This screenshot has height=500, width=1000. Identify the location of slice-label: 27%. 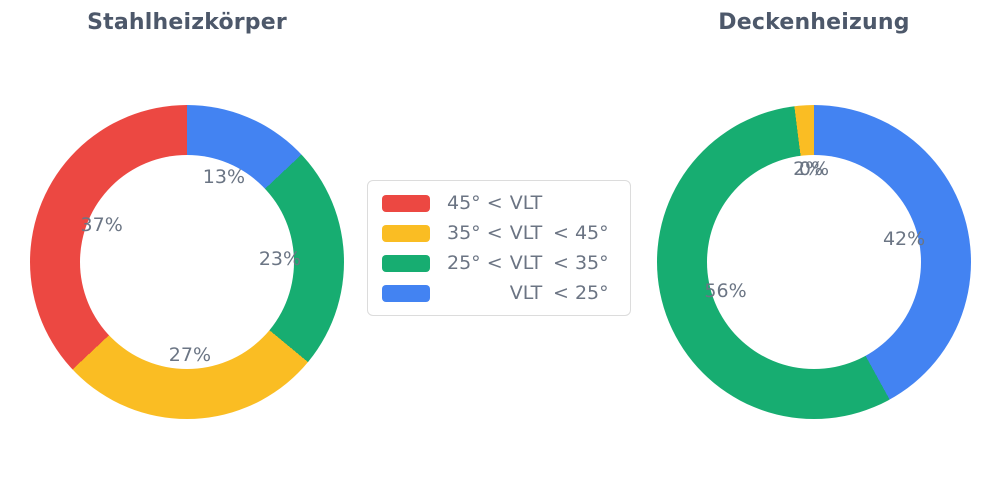
(190, 354).